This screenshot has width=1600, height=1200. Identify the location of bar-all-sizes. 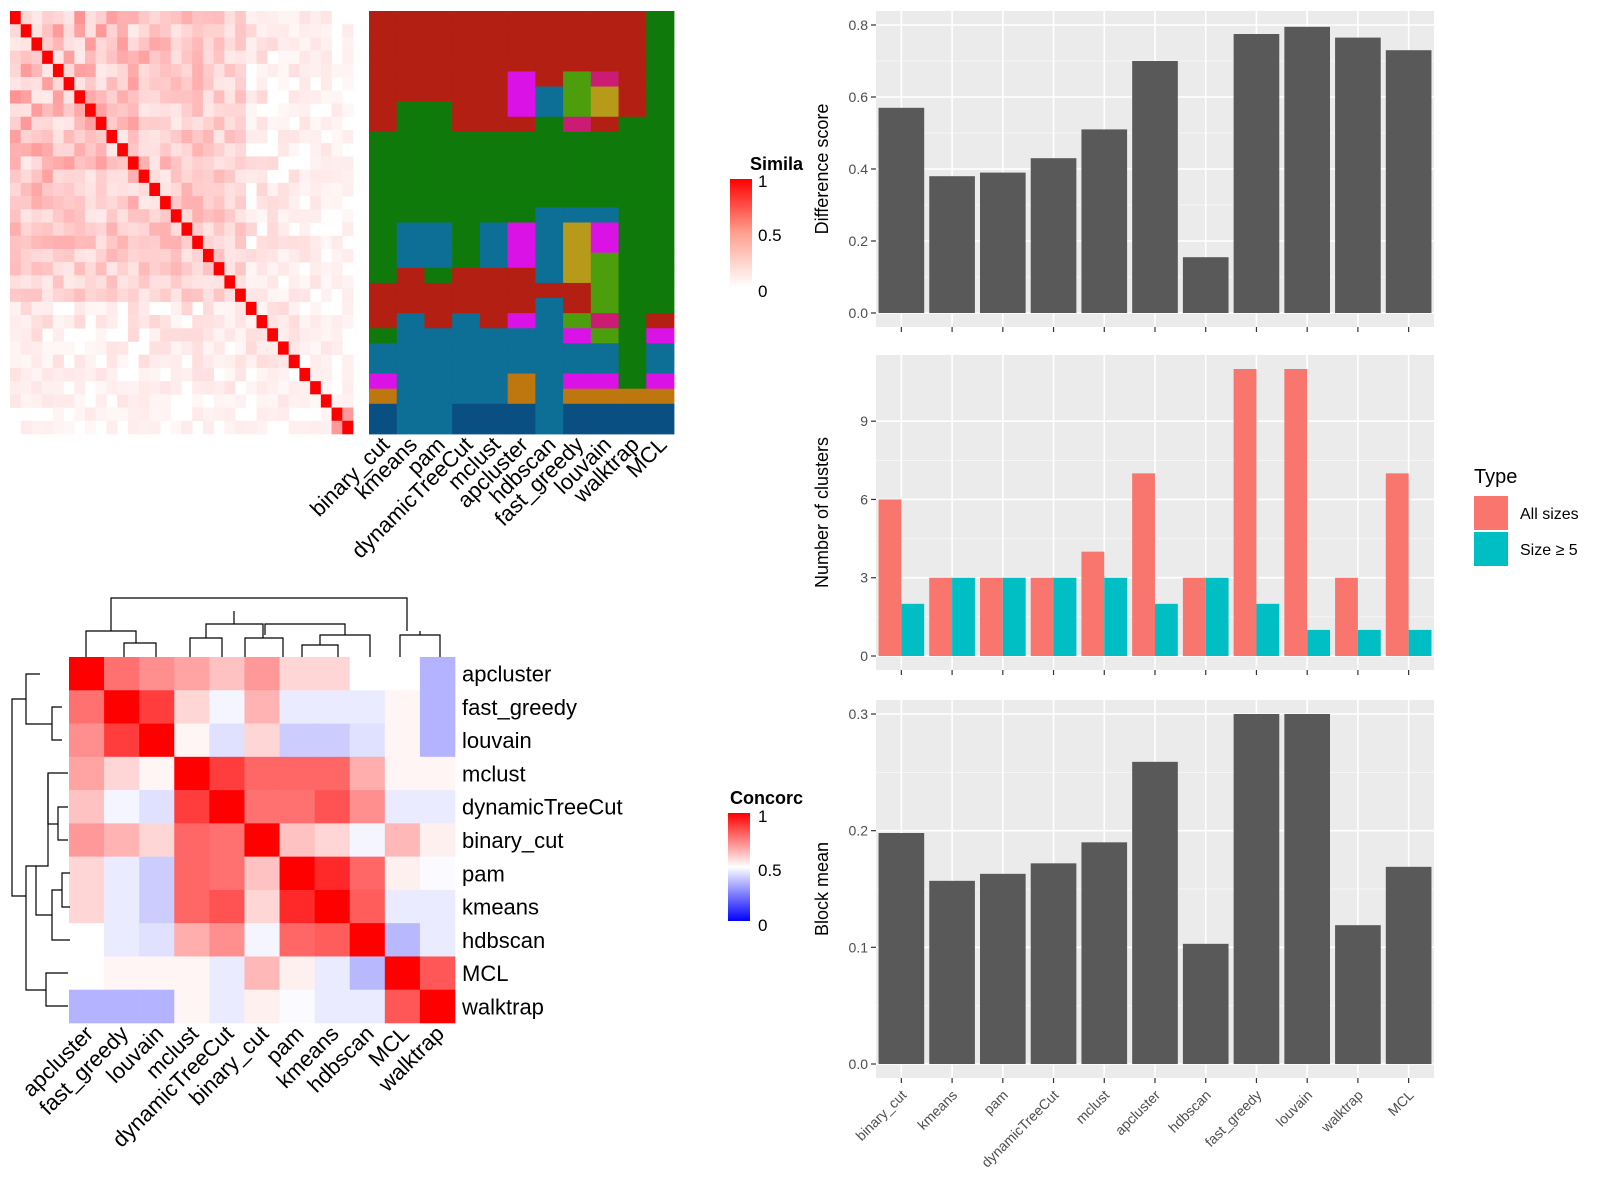
(1296, 512).